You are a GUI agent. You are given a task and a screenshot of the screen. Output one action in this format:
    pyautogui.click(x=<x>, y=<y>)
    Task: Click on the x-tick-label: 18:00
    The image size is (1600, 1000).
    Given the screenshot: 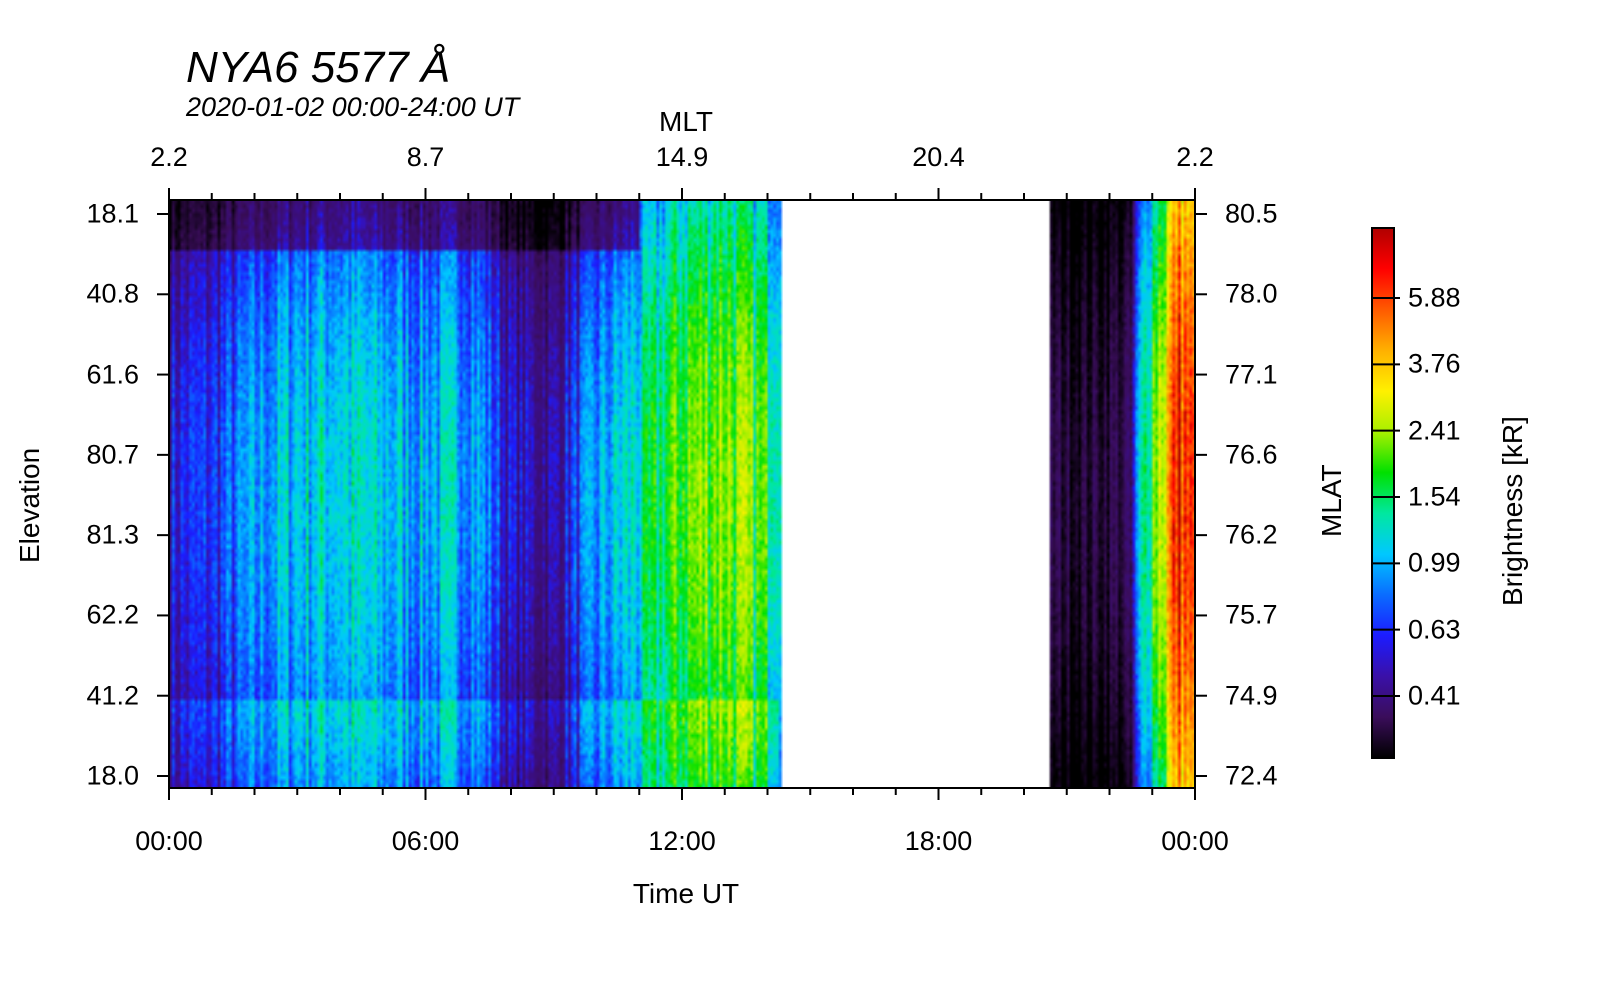 What is the action you would take?
    pyautogui.click(x=938, y=841)
    